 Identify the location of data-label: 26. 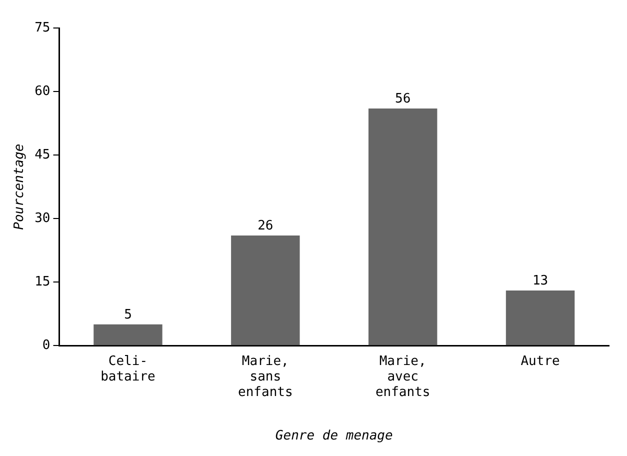
(266, 226).